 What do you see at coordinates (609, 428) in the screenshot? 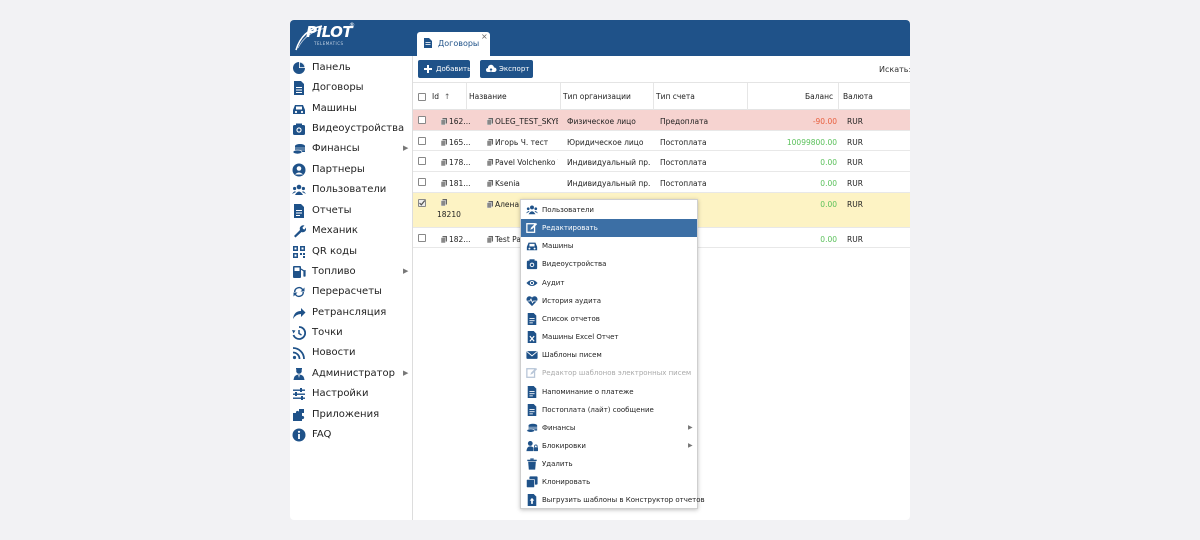
I see `context-menu-item-12: Финансы ▶` at bounding box center [609, 428].